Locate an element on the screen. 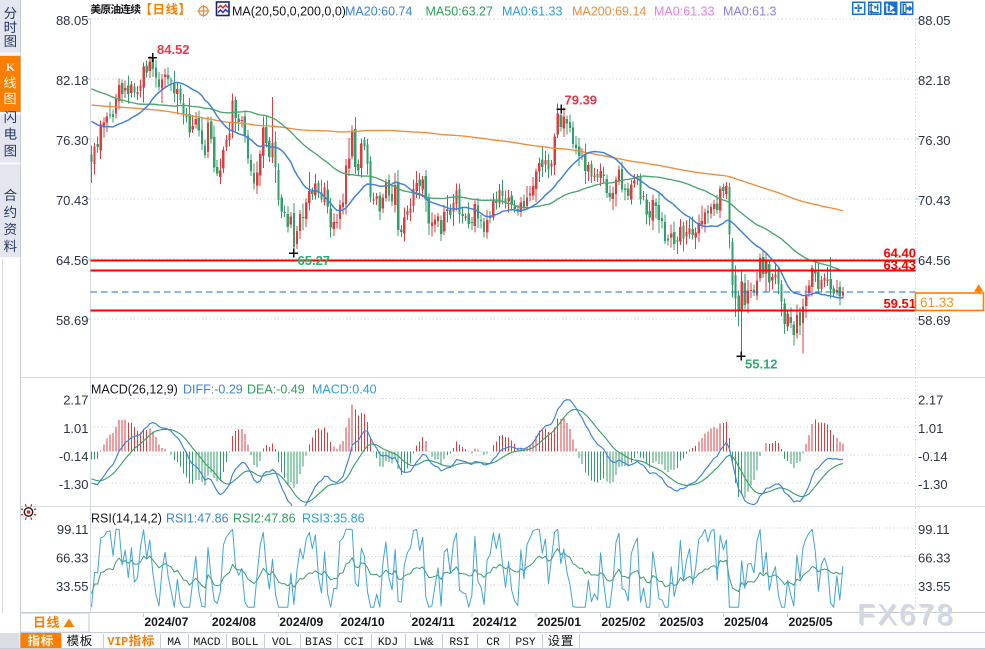 This screenshot has width=985, height=649. svg-text: MACD(26,12,9) is located at coordinates (134, 390).